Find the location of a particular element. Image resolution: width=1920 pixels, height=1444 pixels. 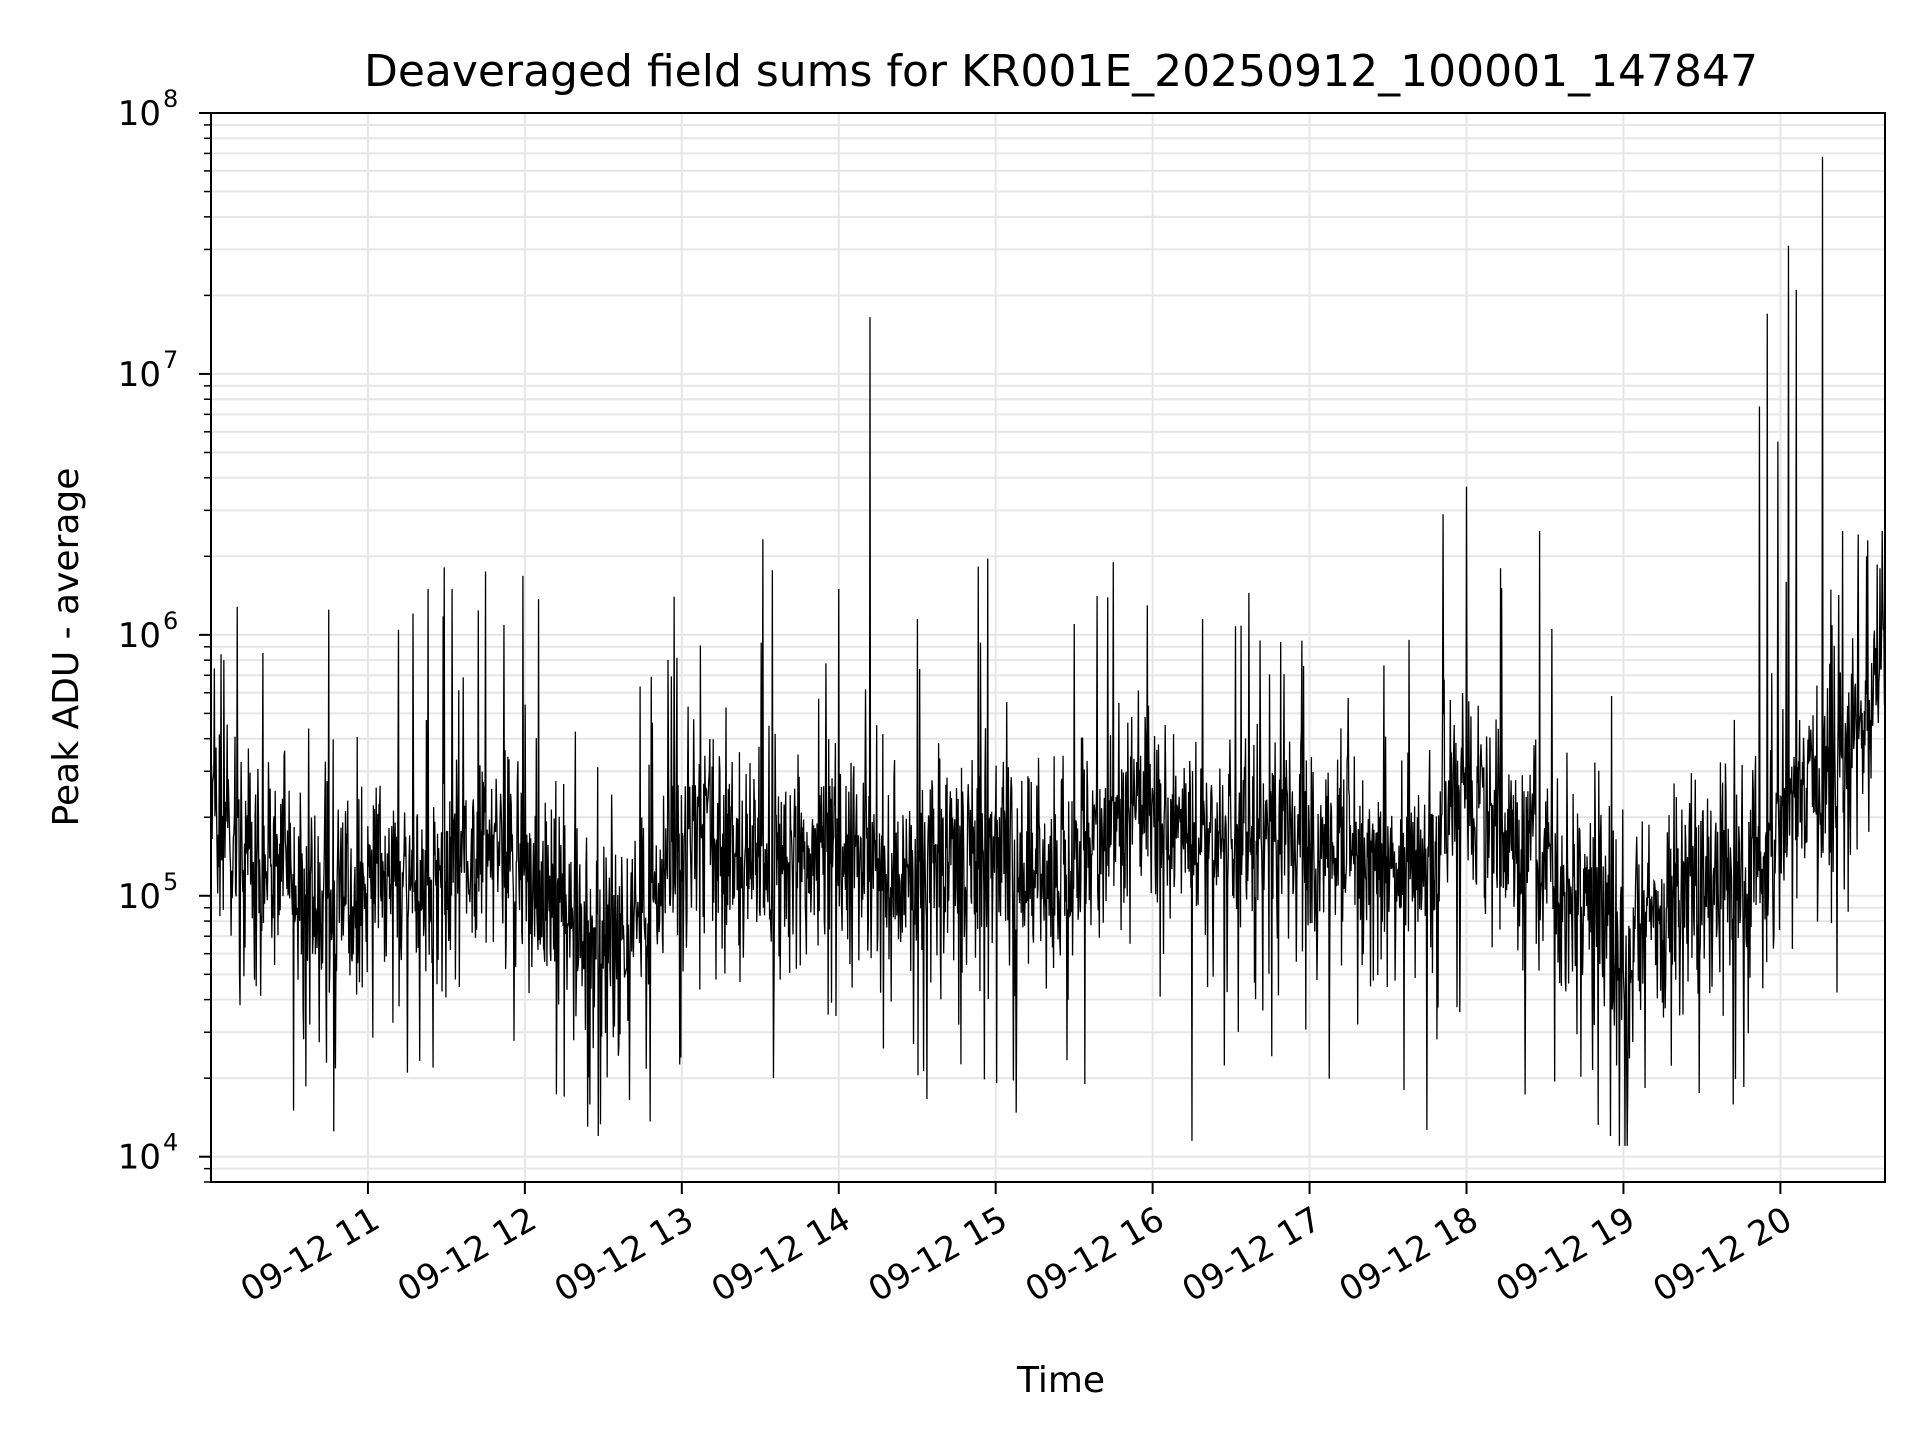

y-tick-exponent: 4 is located at coordinates (170, 1143).